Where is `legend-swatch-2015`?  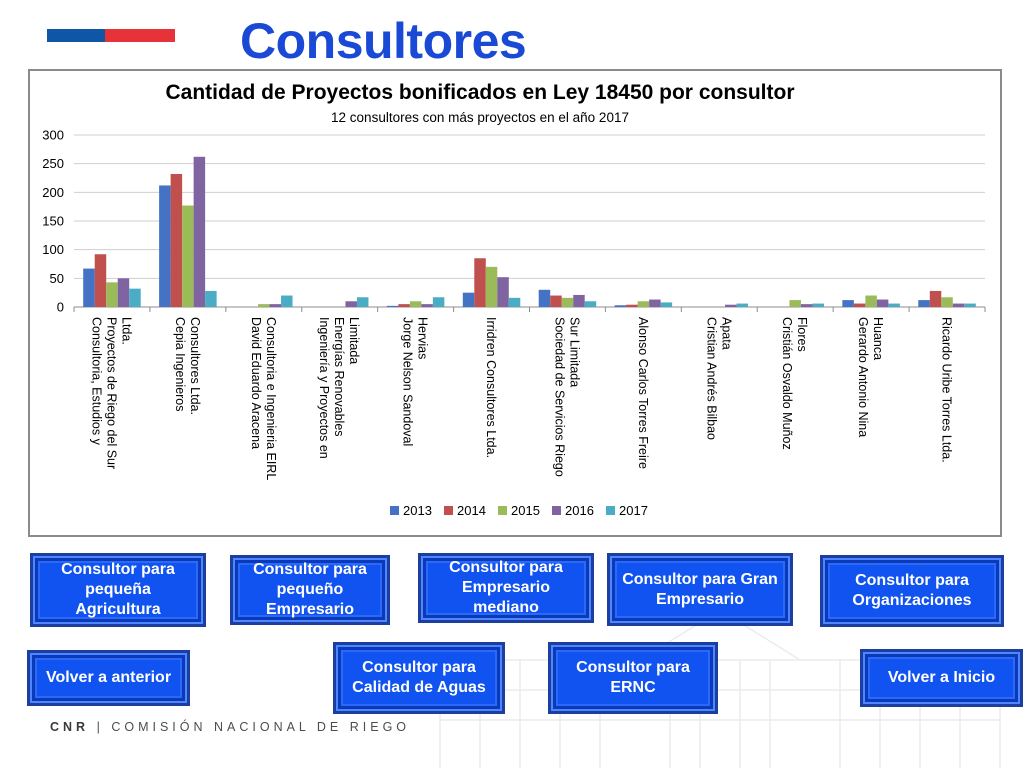 legend-swatch-2015 is located at coordinates (502, 510).